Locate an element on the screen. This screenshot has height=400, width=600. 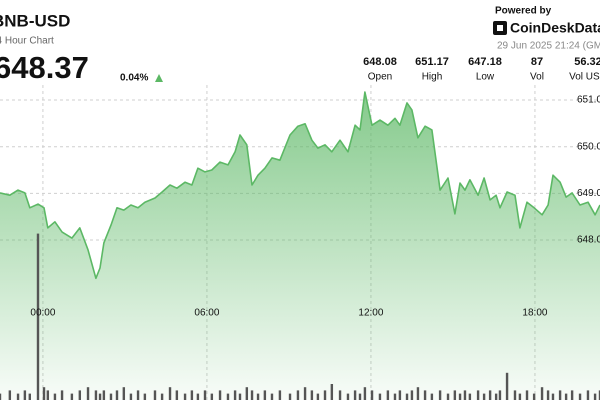
x-tick-label: 06:00 is located at coordinates (206, 313).